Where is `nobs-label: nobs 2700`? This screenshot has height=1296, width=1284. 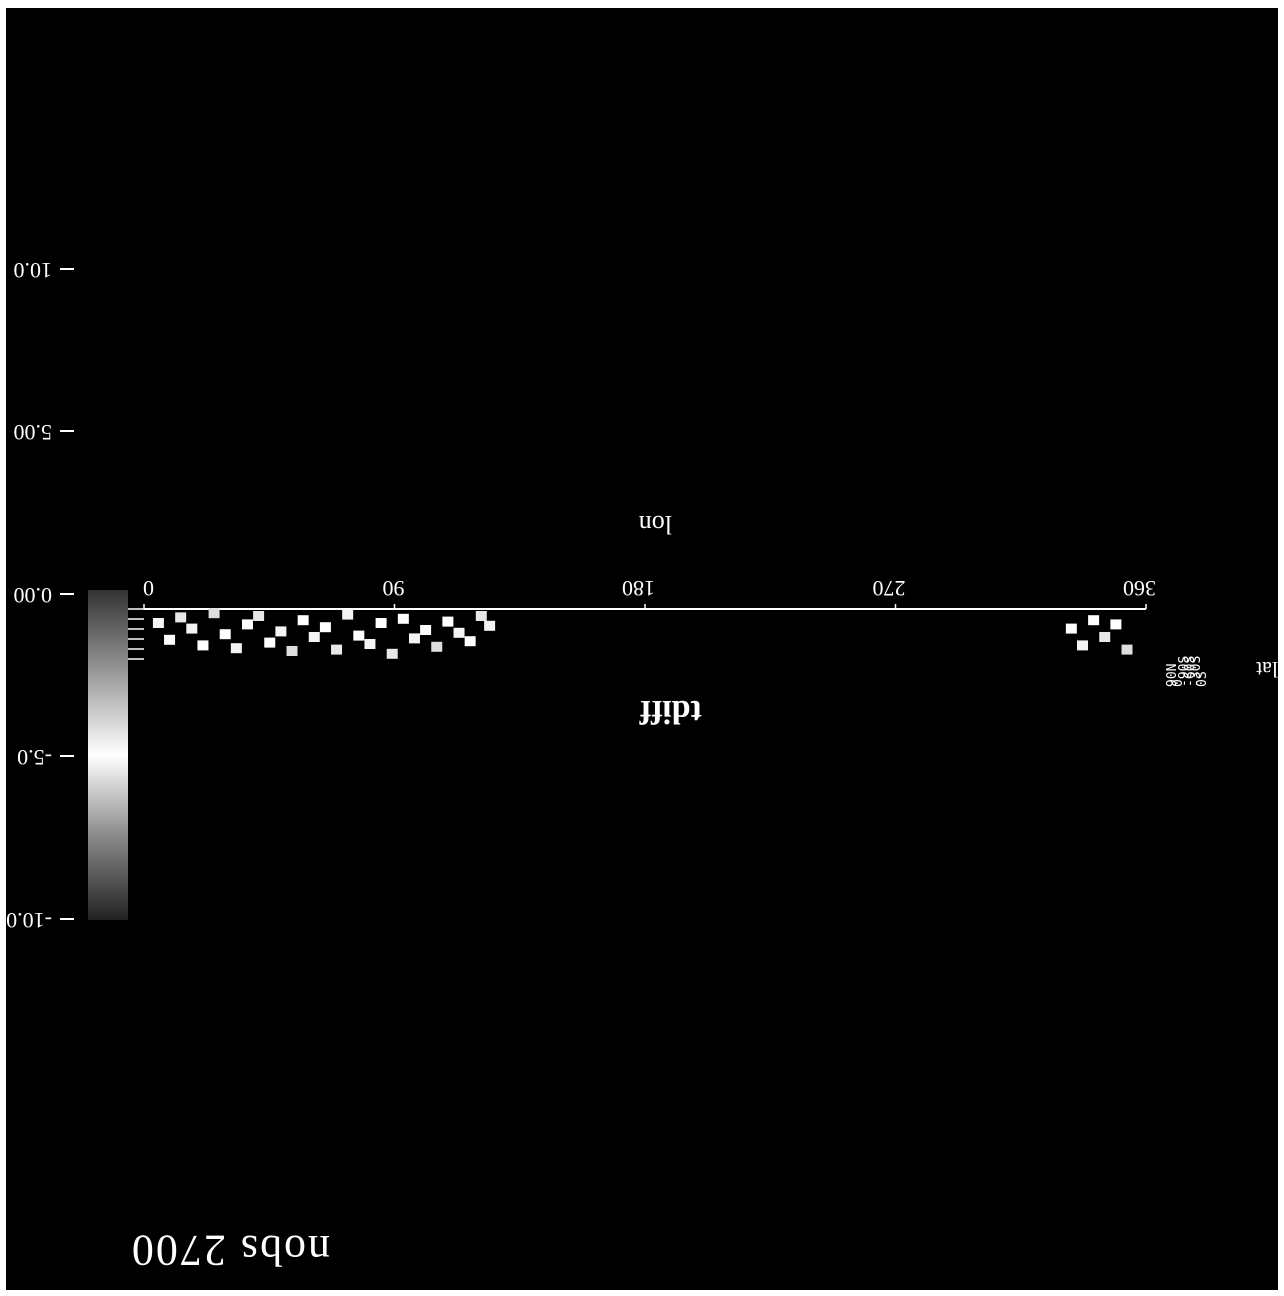 nobs-label: nobs 2700 is located at coordinates (229, 1250).